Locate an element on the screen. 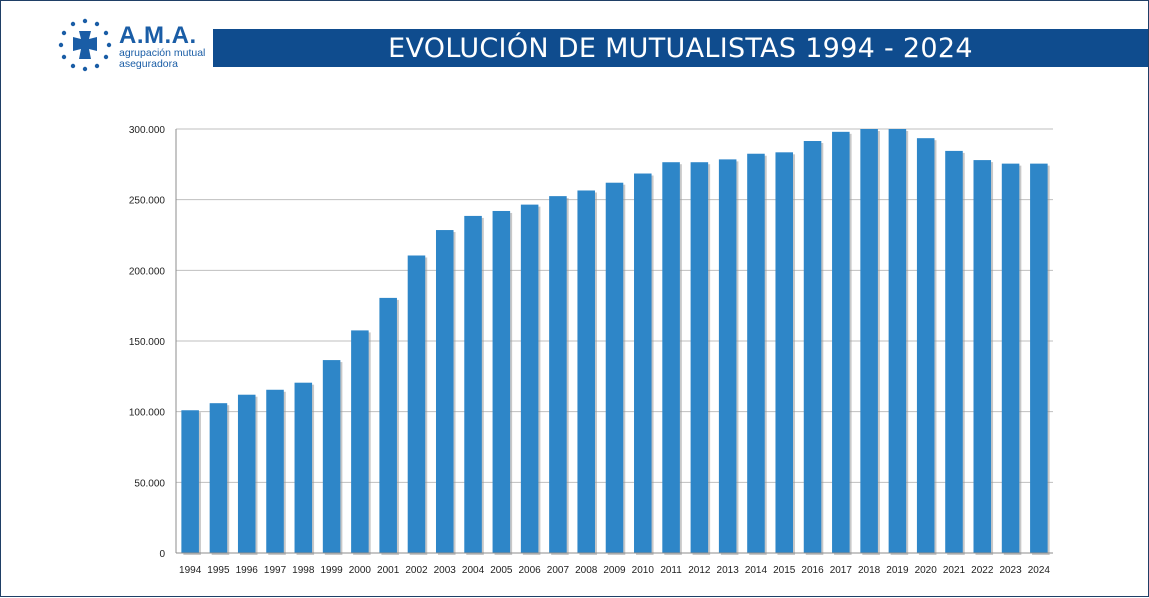 The image size is (1149, 598). x-tick-label: 2005 is located at coordinates (501, 570).